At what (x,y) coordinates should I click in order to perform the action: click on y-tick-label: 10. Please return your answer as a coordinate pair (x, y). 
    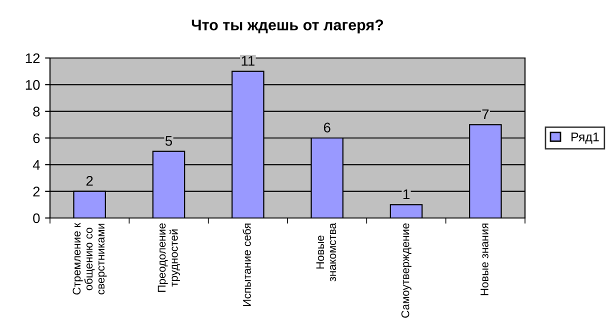
    Looking at the image, I should click on (33, 85).